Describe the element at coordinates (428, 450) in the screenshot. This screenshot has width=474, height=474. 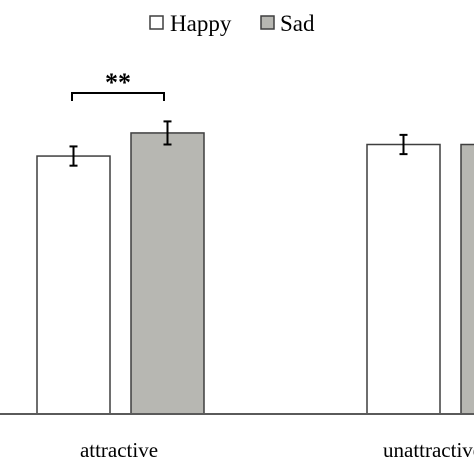
I see `category-label-unattractive: unattractive` at that location.